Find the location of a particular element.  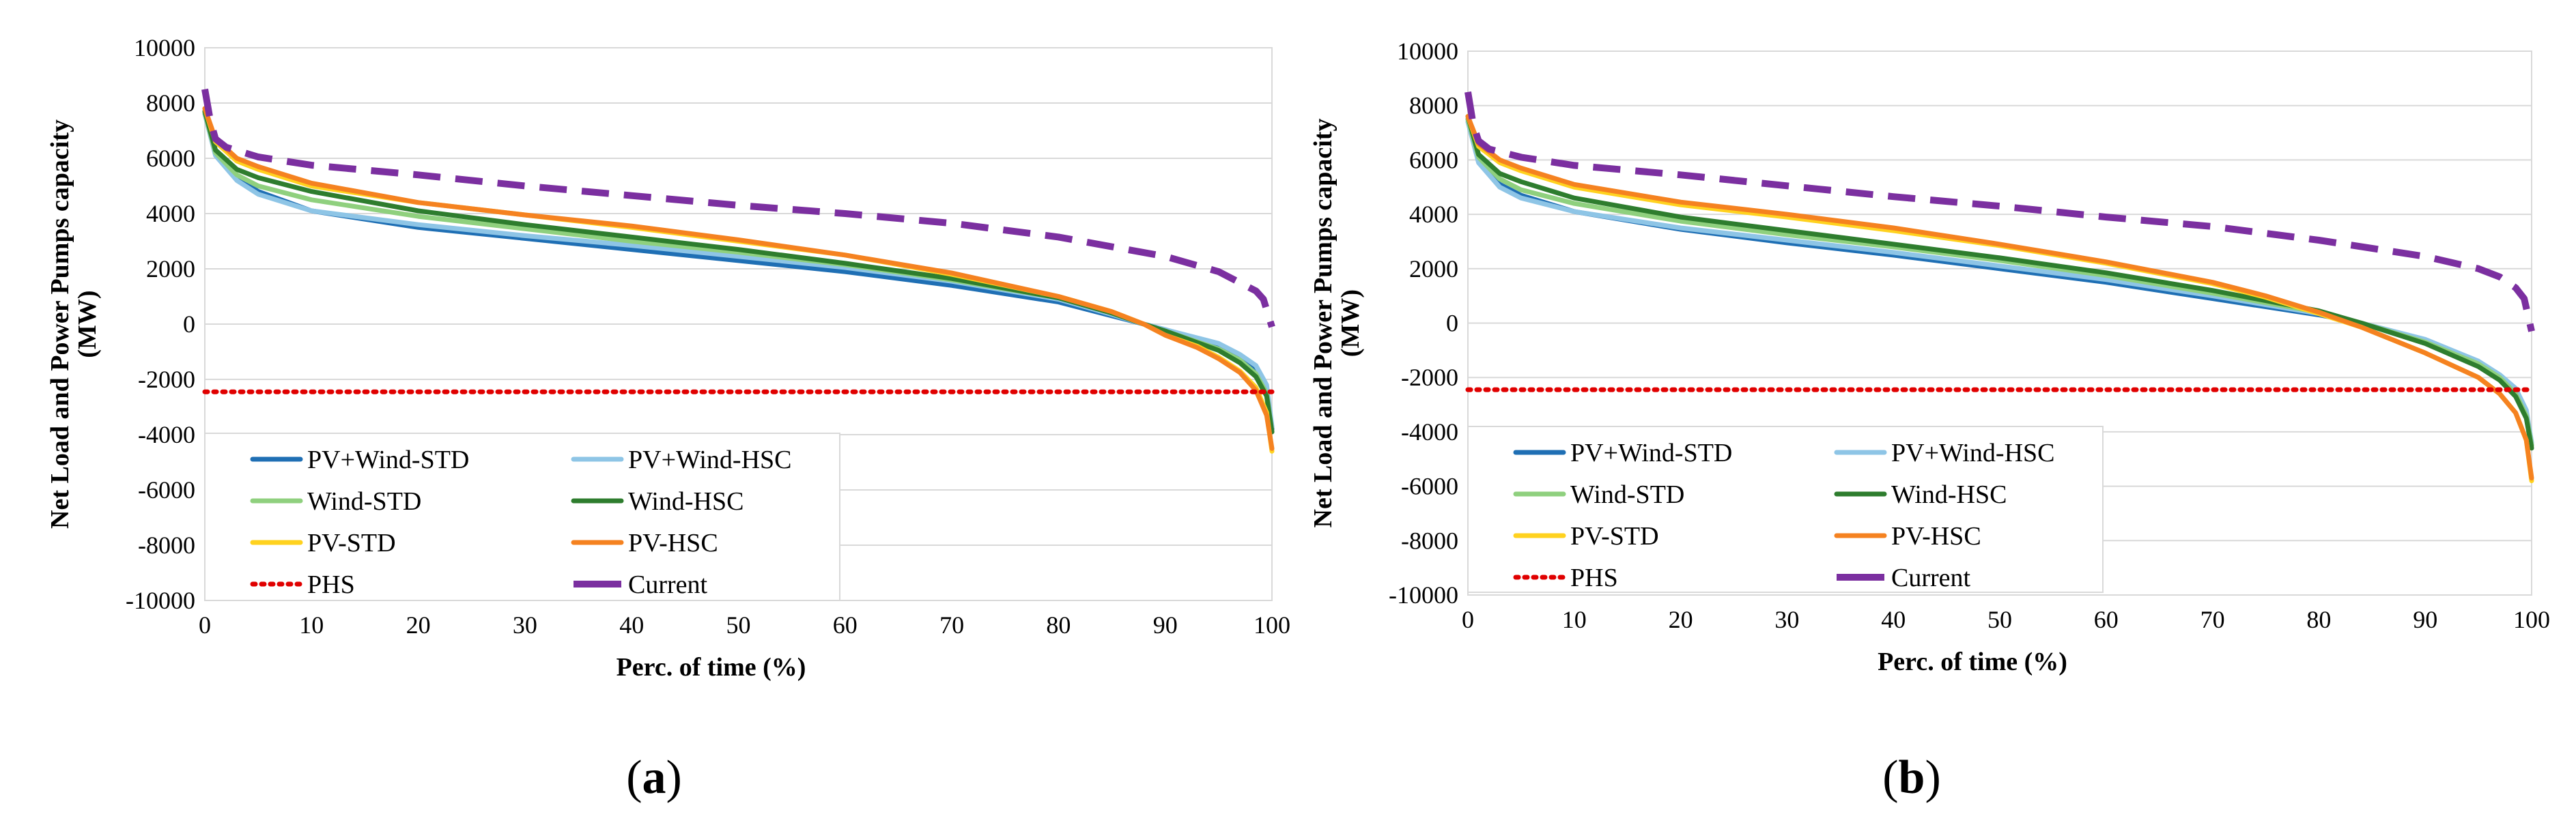

panel-label-a: (a) is located at coordinates (654, 777).